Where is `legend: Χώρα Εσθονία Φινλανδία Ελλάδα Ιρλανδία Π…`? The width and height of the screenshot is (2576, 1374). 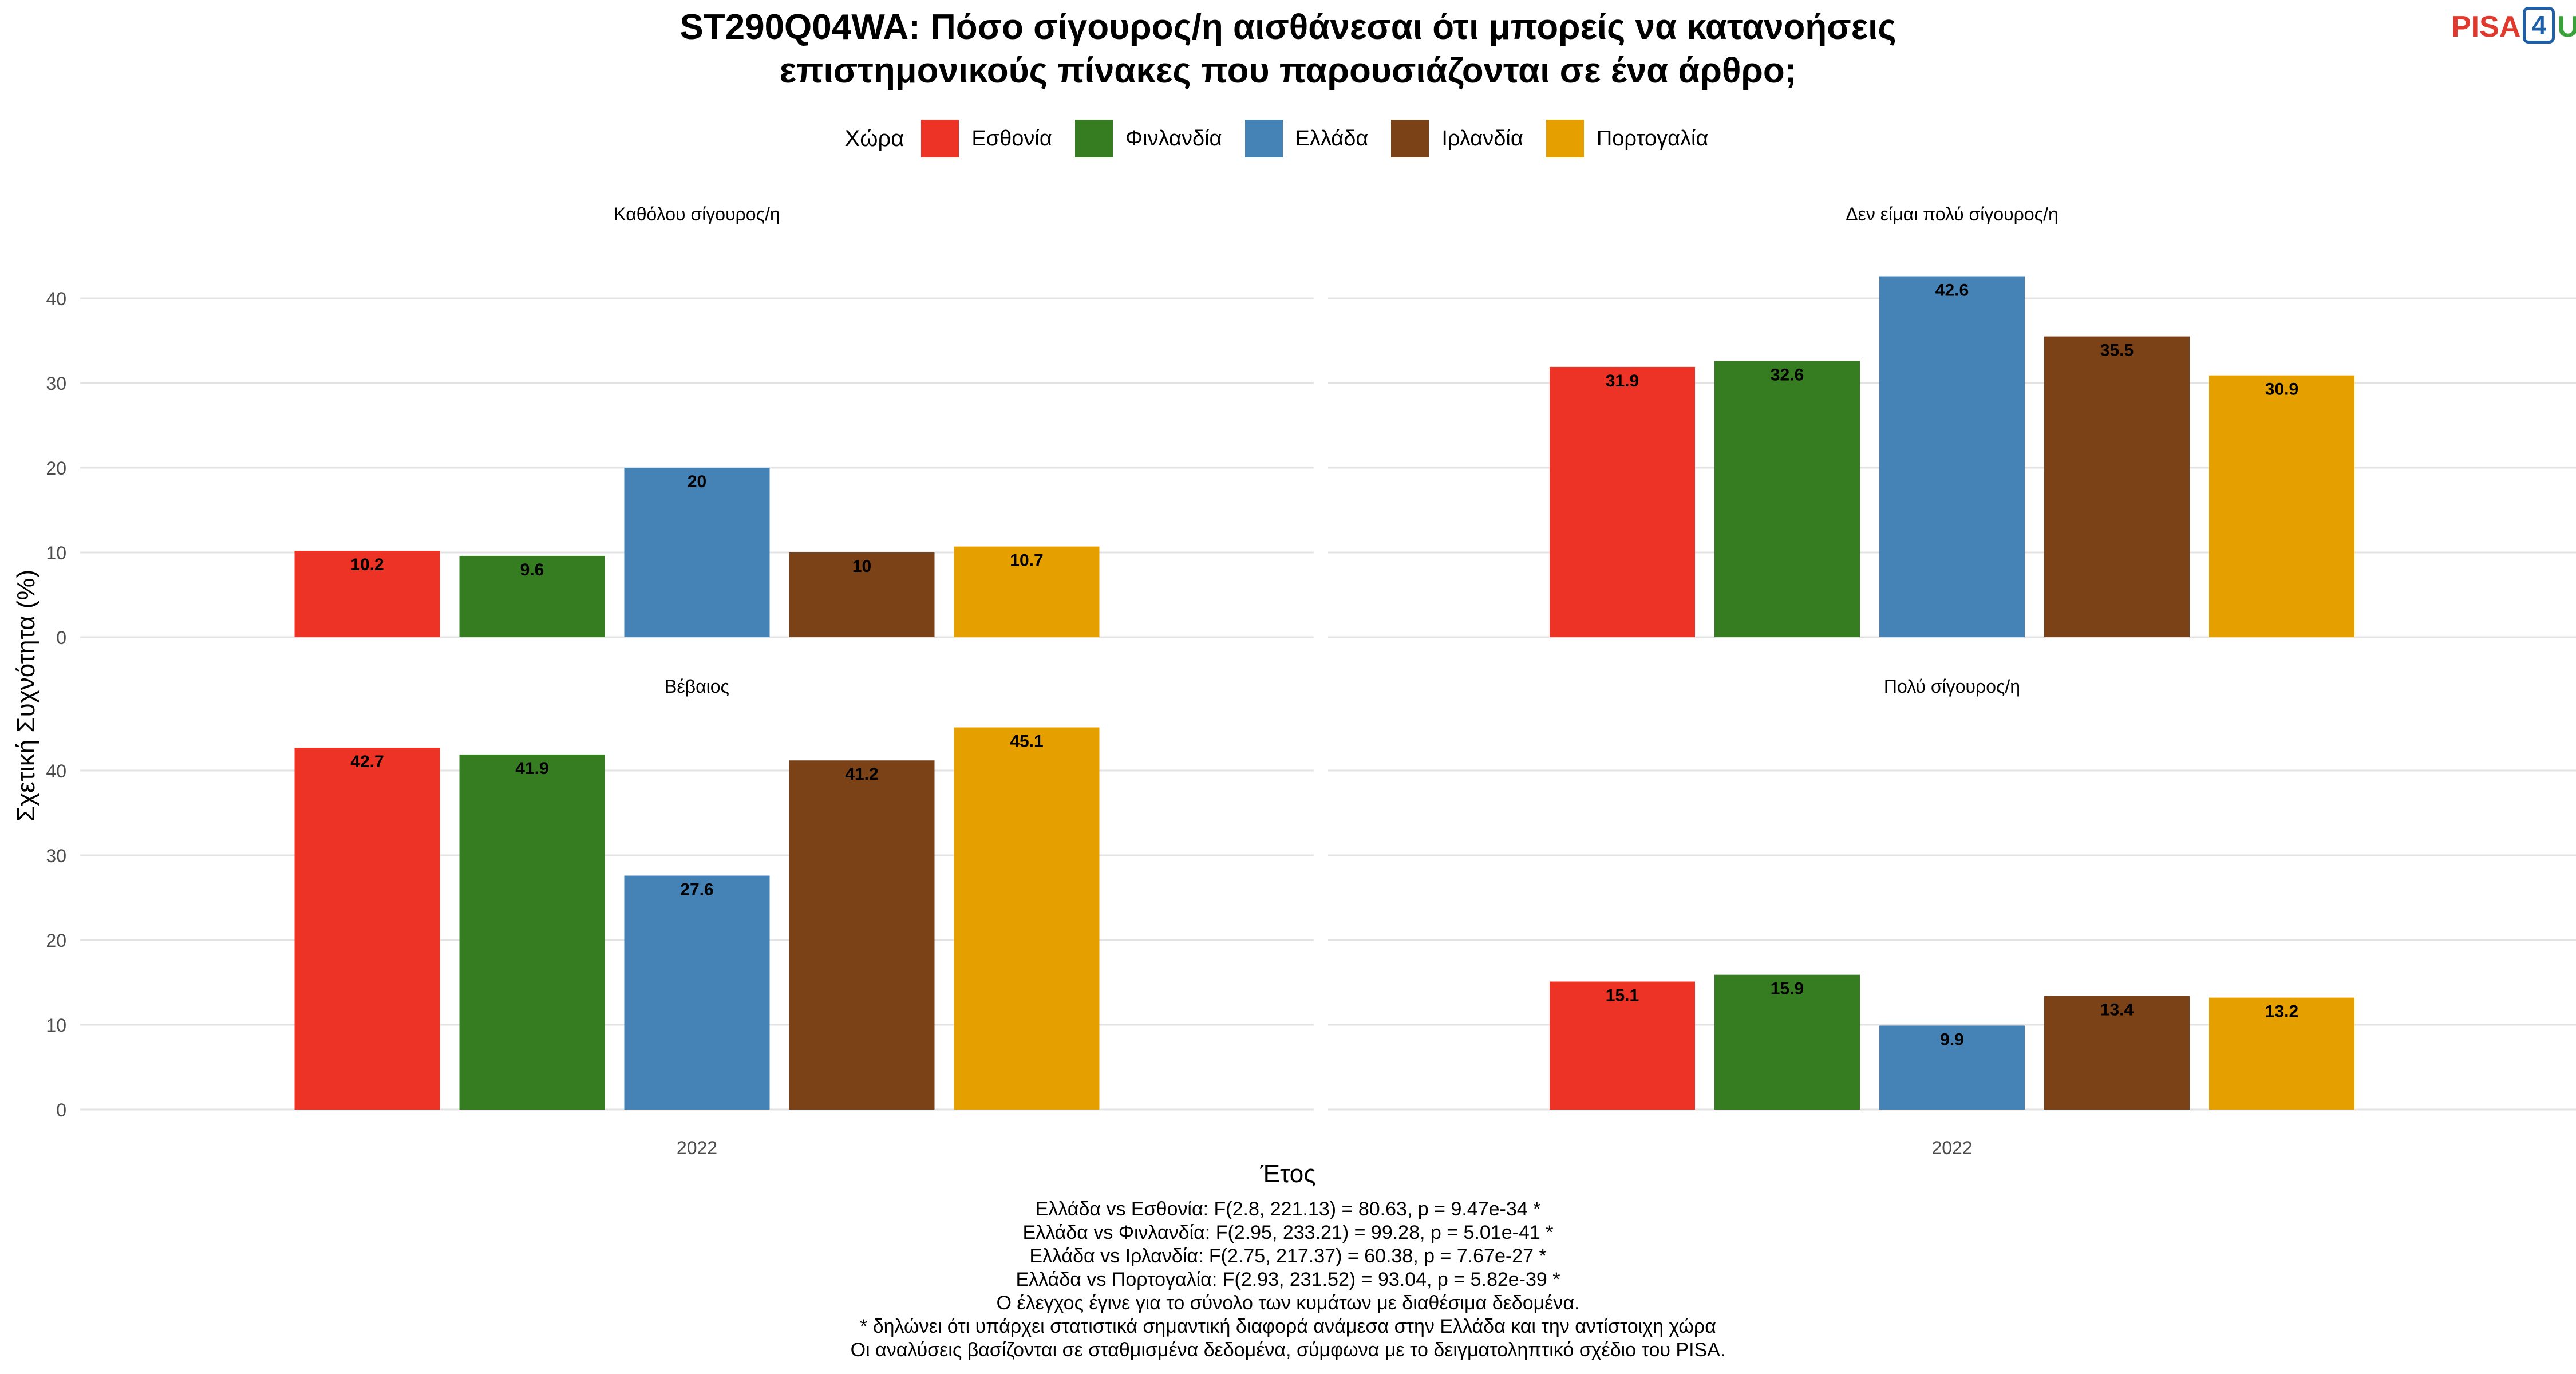
legend: Χώρα Εσθονία Φινλανδία Ελλάδα Ιρλανδία Π… is located at coordinates (1288, 138).